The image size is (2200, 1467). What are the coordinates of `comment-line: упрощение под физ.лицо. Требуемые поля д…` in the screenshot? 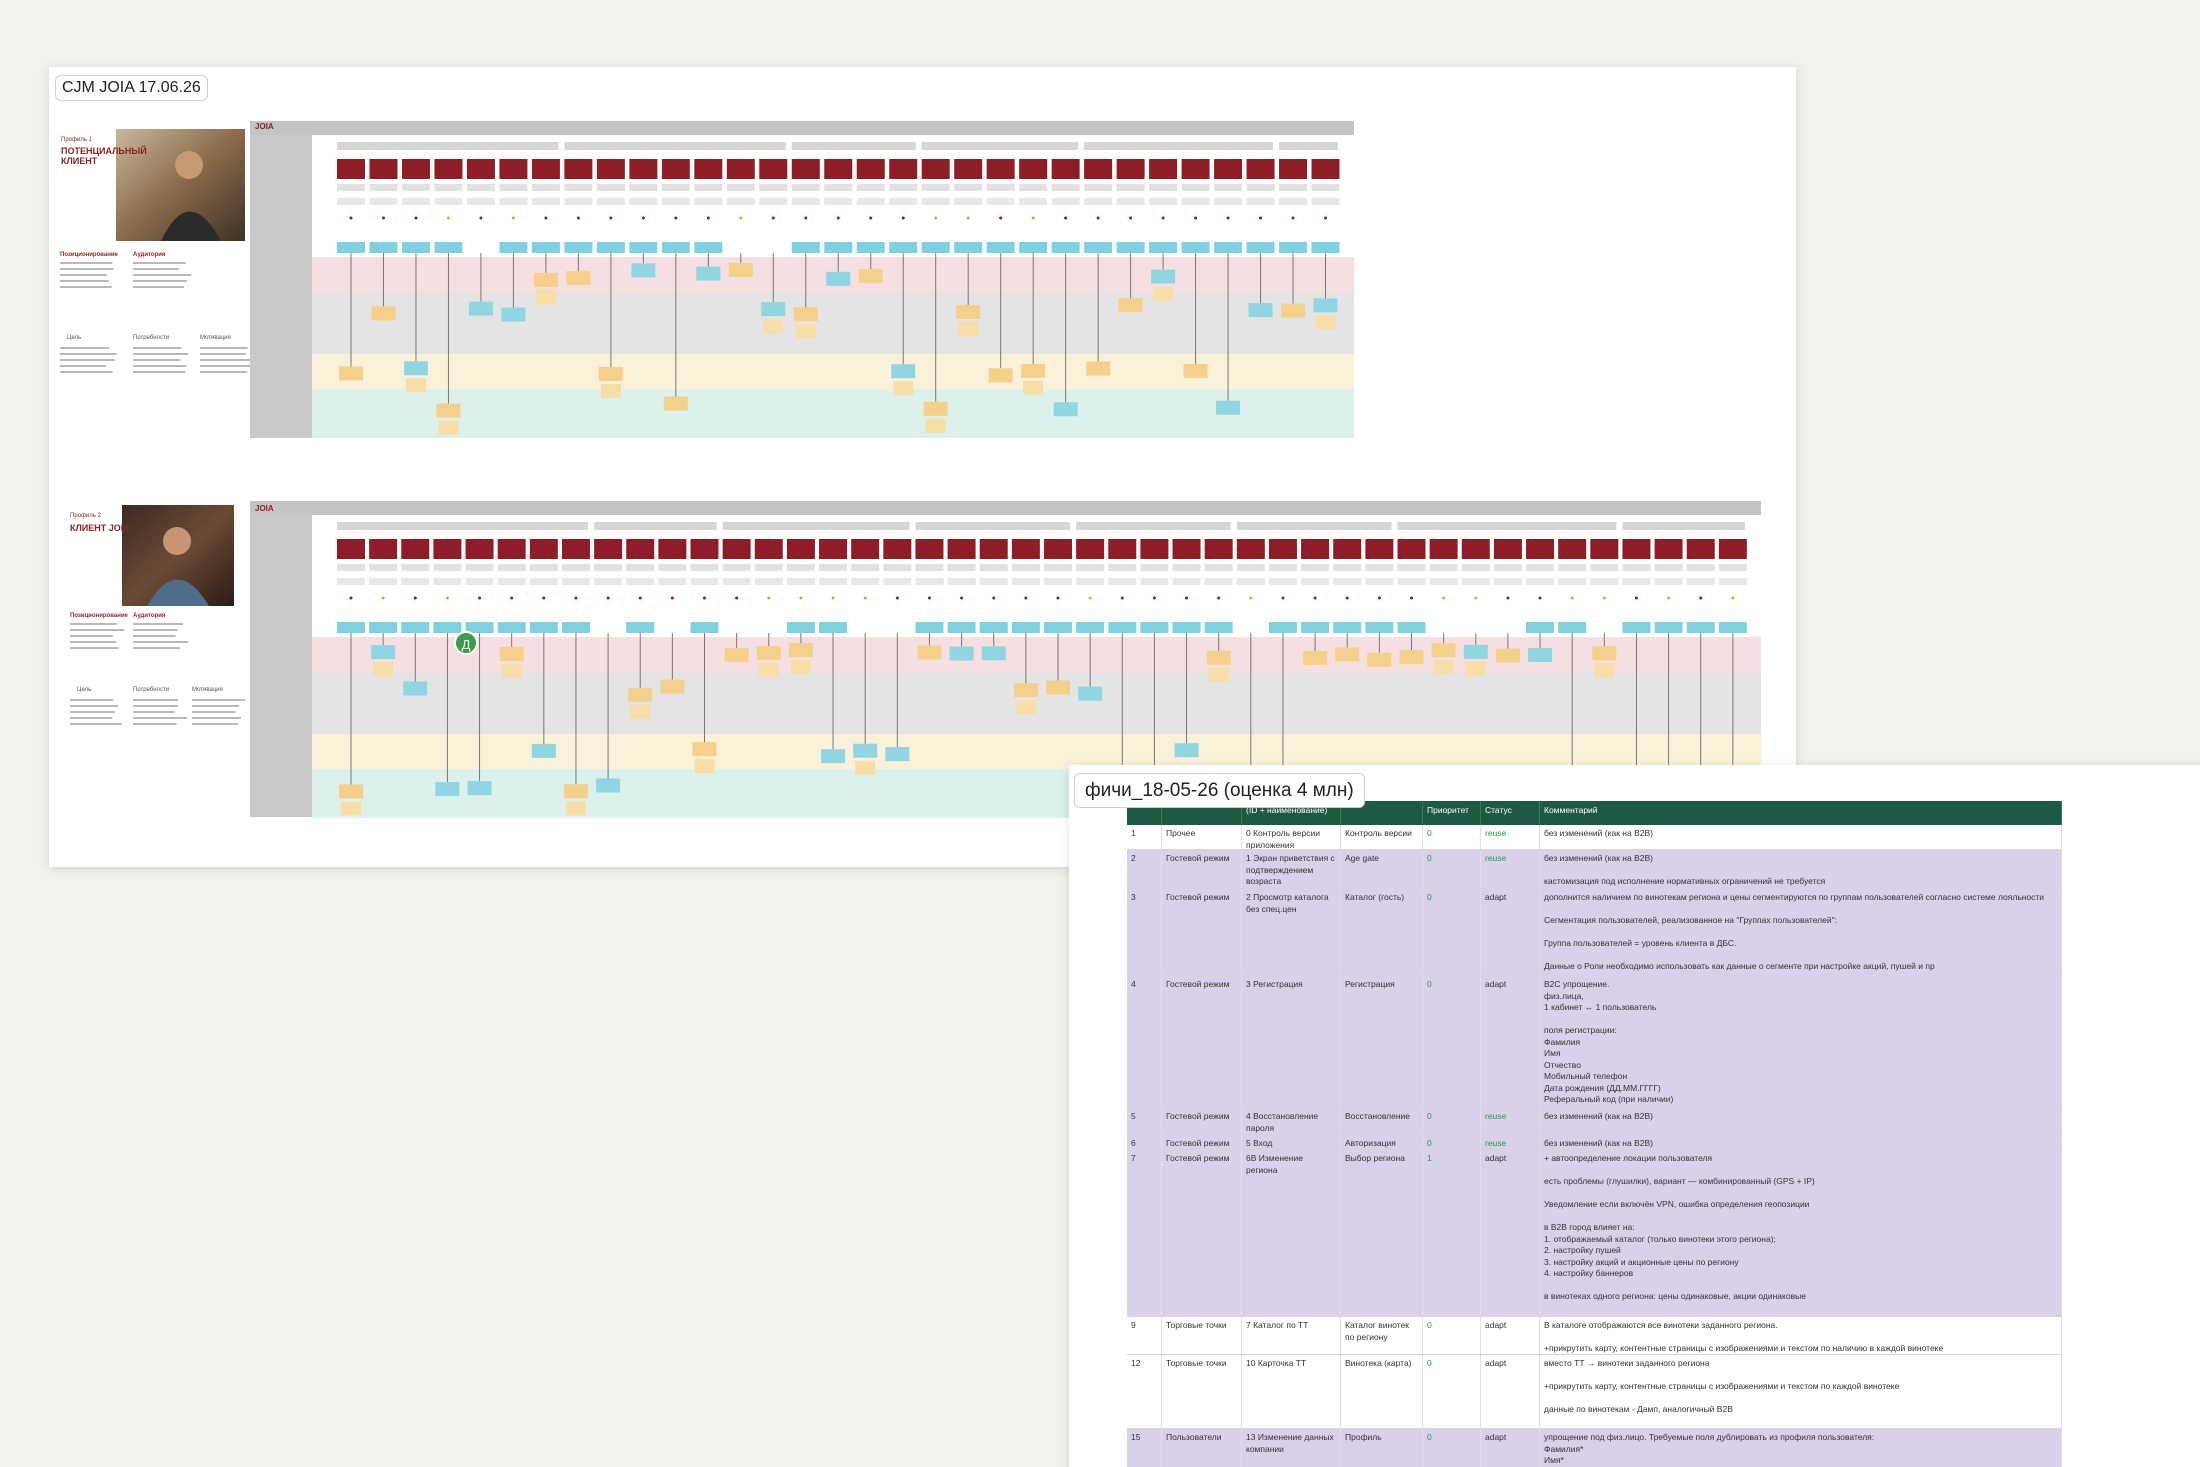 It's located at (1709, 1437).